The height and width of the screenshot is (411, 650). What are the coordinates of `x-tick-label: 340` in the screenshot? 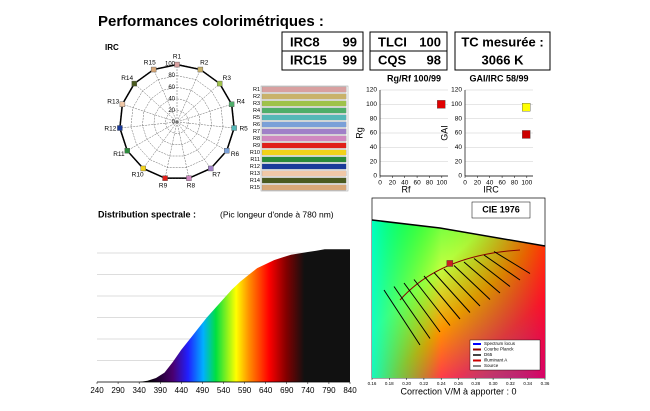 It's located at (139, 390).